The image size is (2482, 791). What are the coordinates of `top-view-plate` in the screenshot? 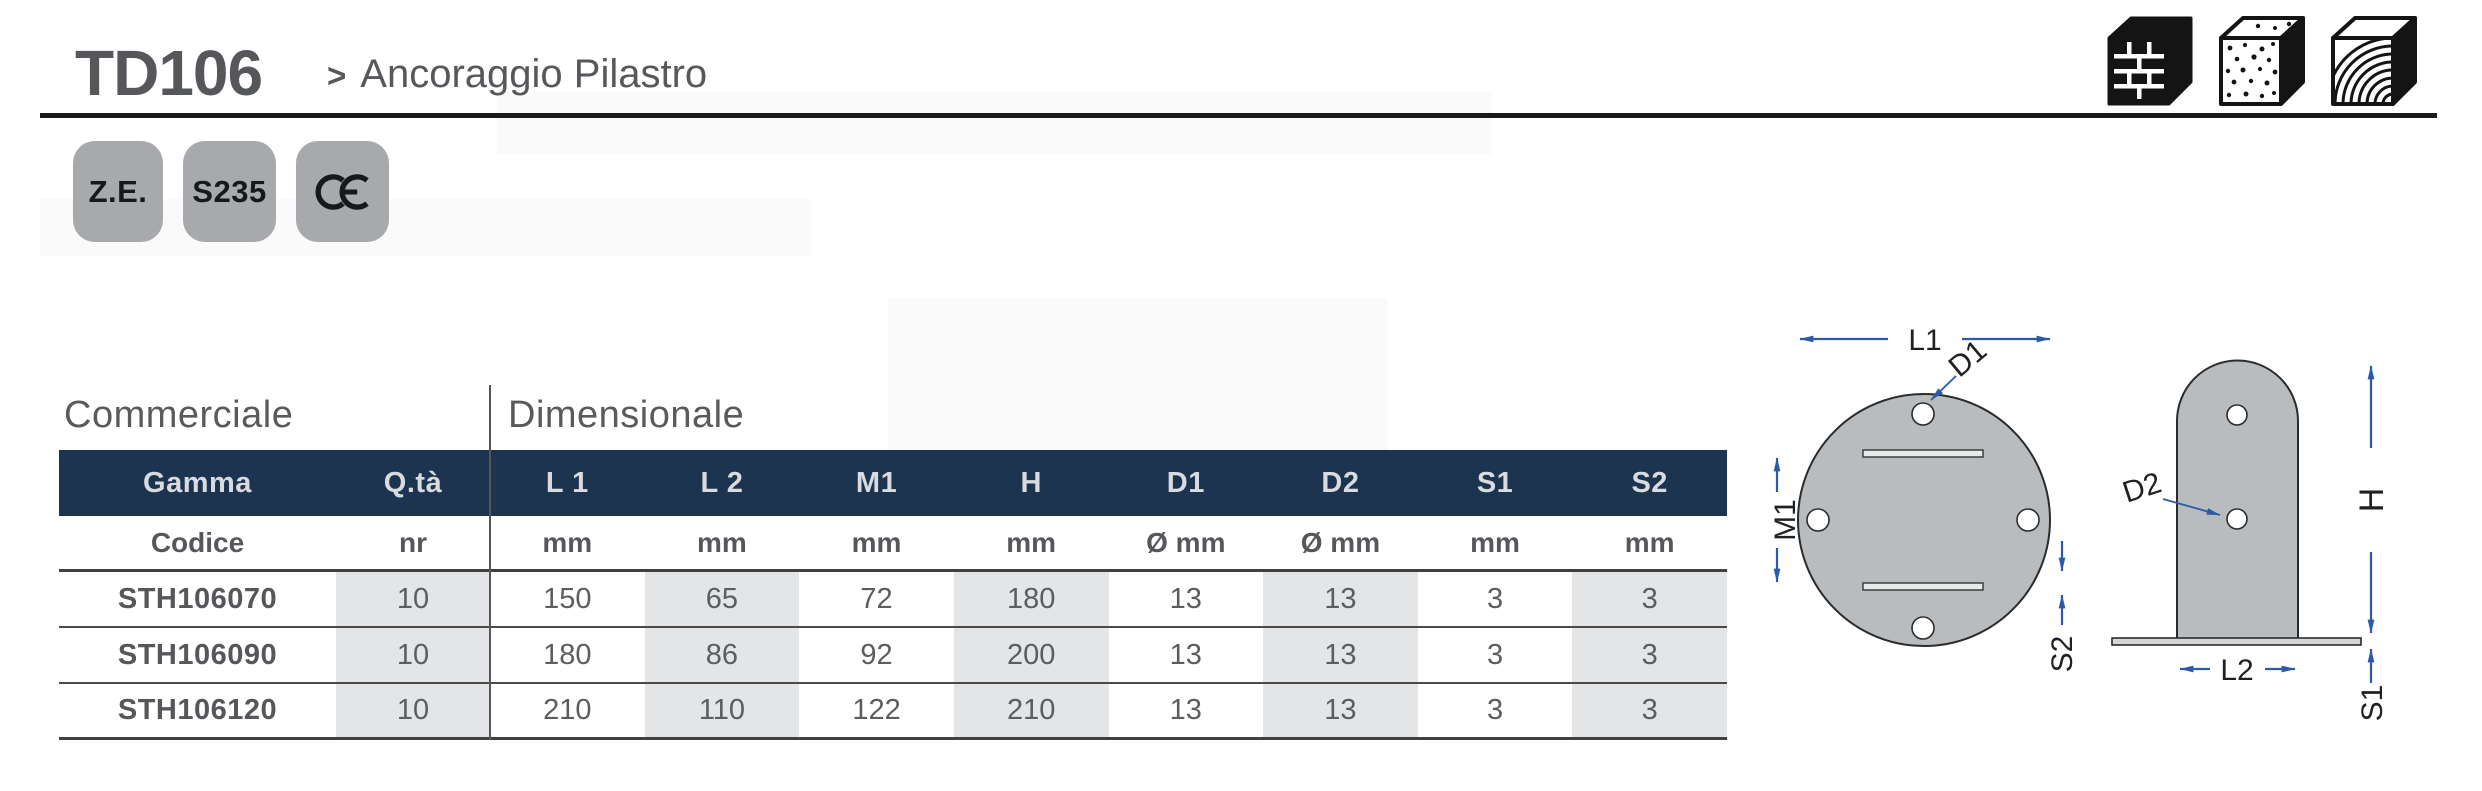 It's located at (1924, 520).